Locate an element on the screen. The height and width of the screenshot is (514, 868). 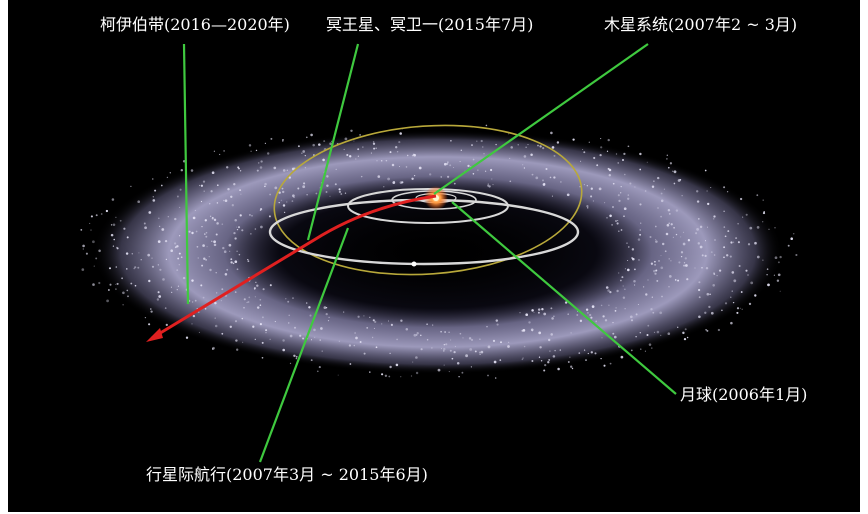
moon-label: 月球(2006年1月) is located at coordinates (743, 395).